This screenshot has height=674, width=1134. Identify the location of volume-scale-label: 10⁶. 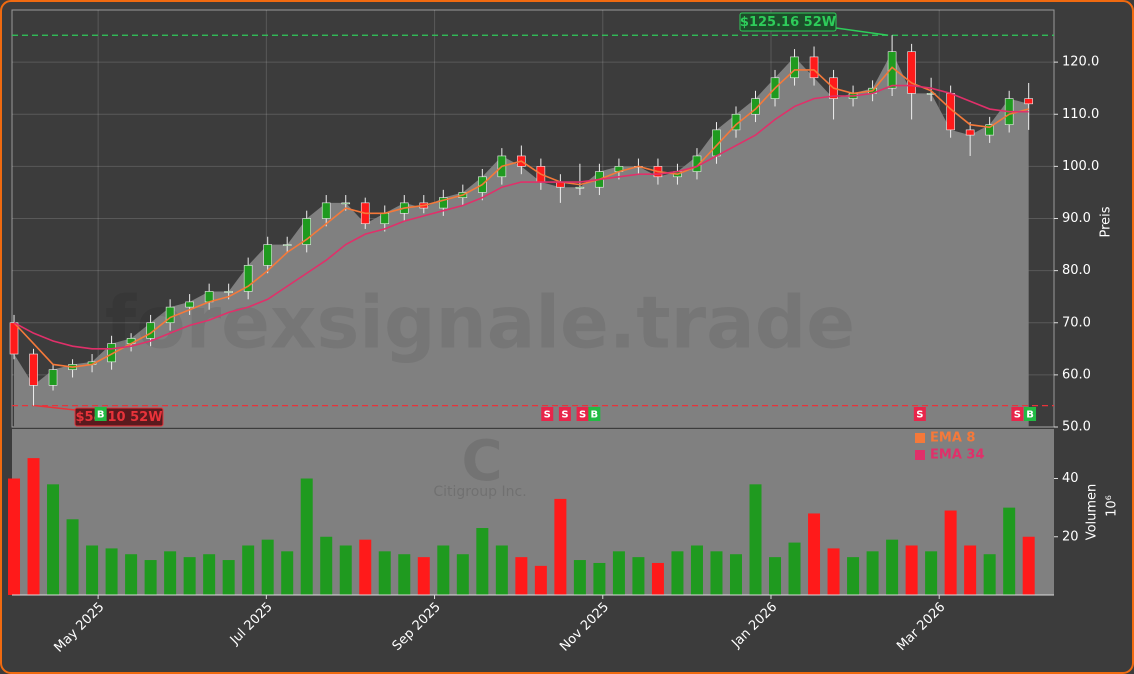
(1112, 506).